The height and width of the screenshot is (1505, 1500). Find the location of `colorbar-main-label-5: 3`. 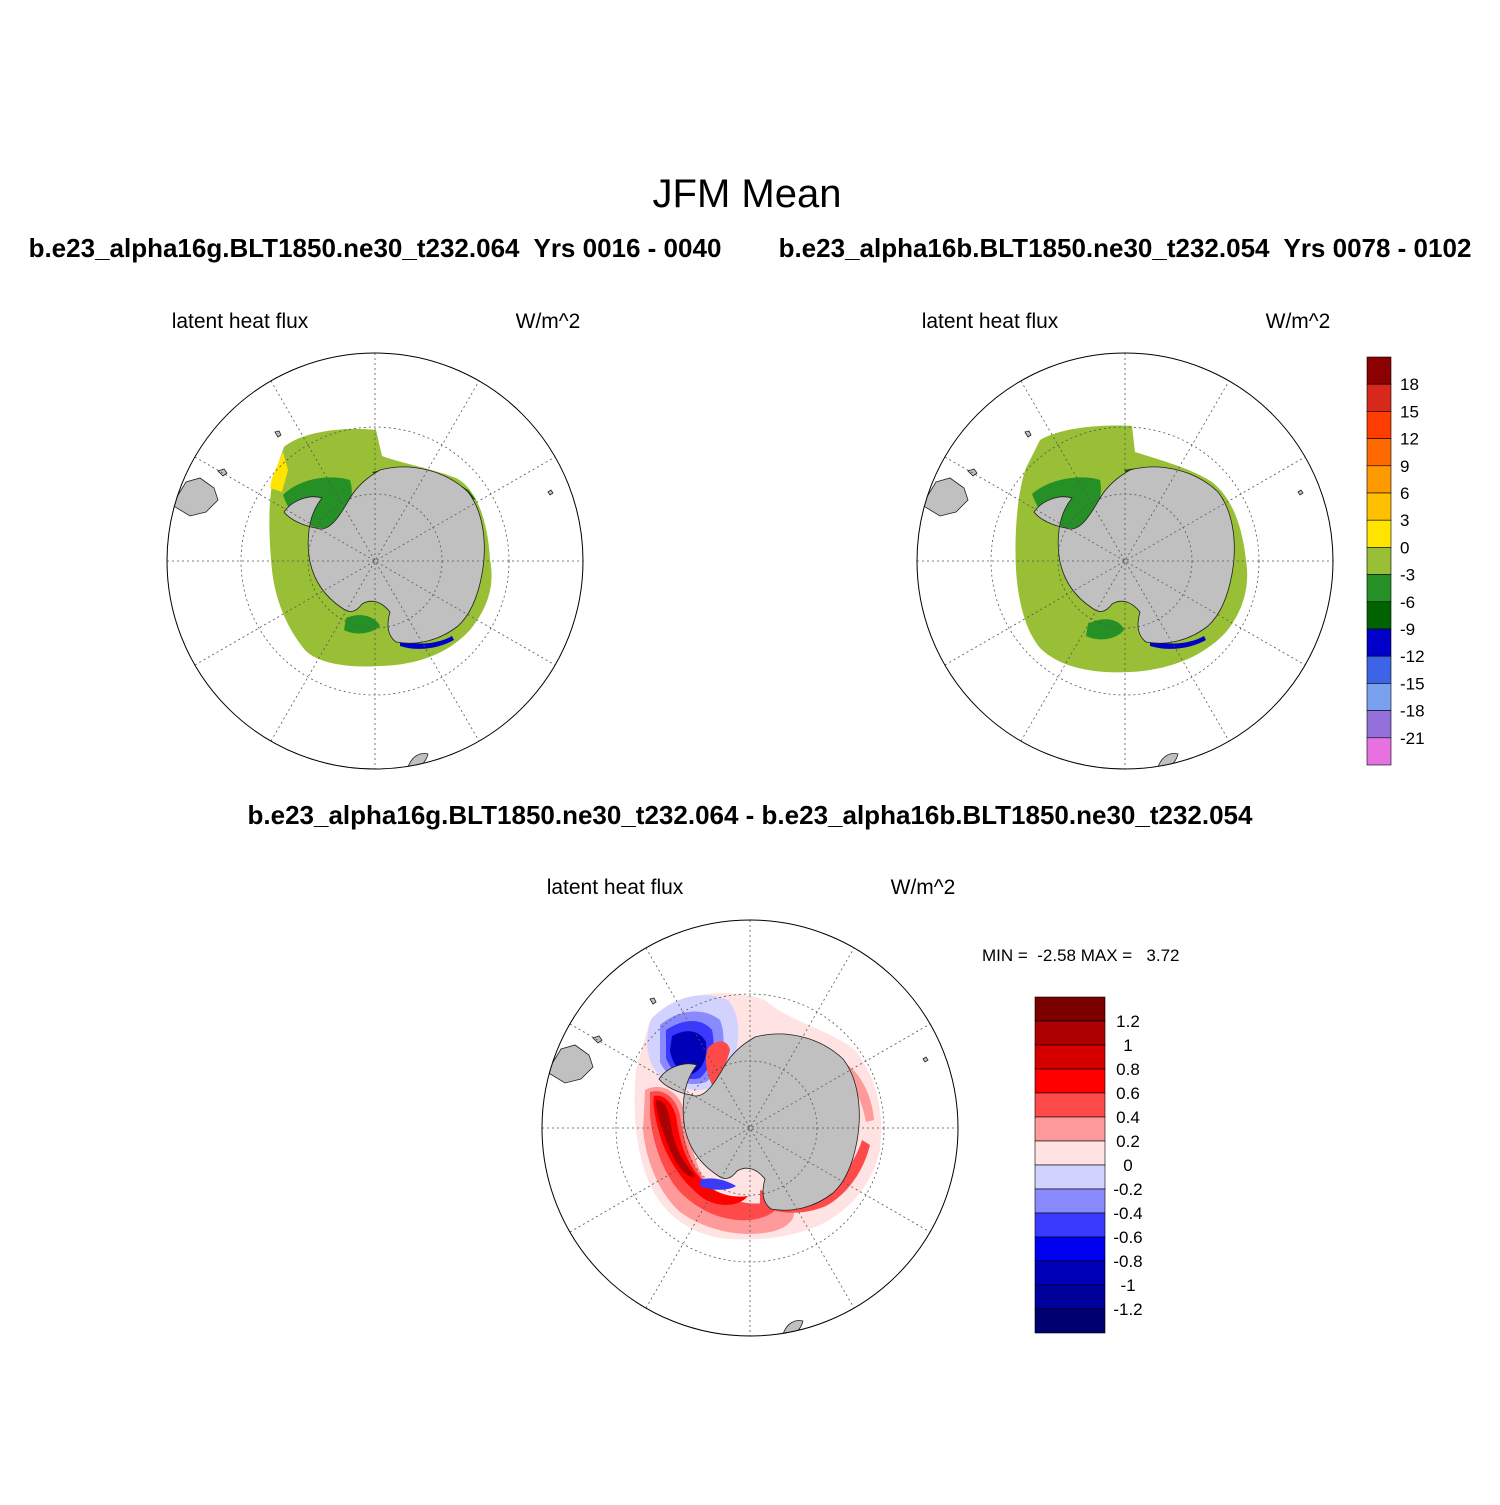

colorbar-main-label-5: 3 is located at coordinates (1404, 520).